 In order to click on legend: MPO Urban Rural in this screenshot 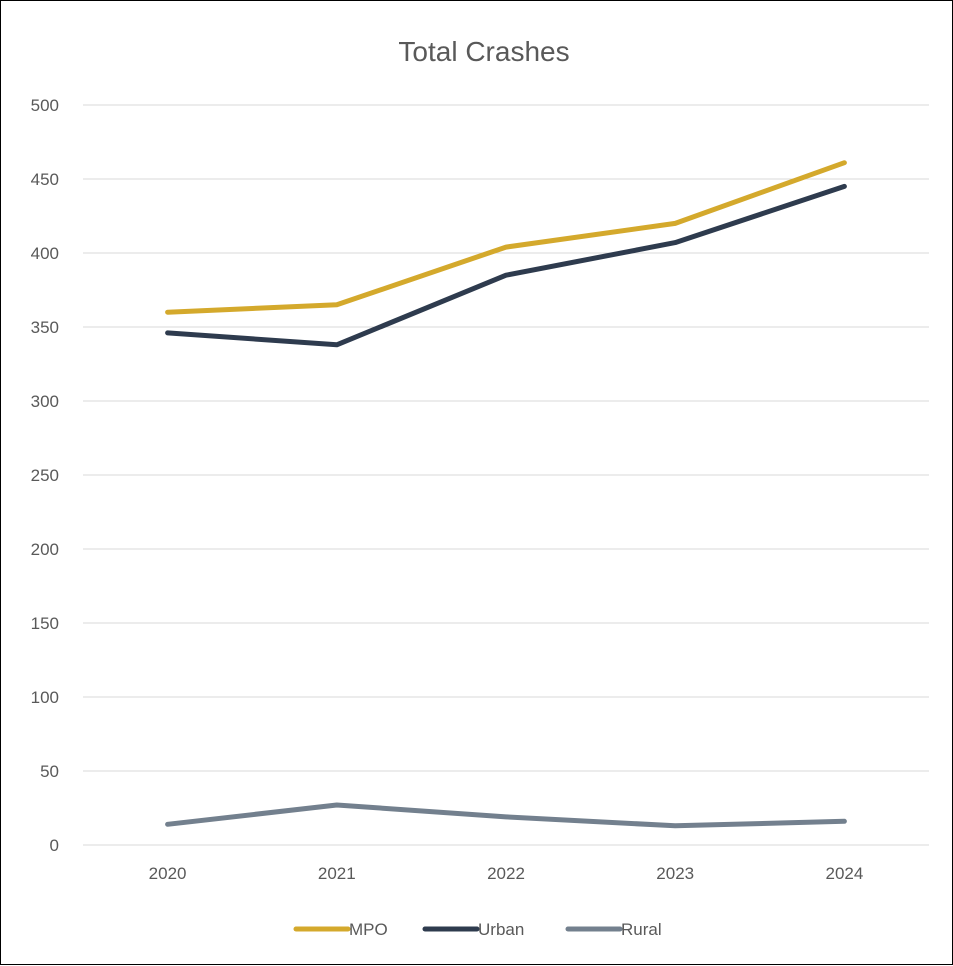, I will do `click(479, 929)`.